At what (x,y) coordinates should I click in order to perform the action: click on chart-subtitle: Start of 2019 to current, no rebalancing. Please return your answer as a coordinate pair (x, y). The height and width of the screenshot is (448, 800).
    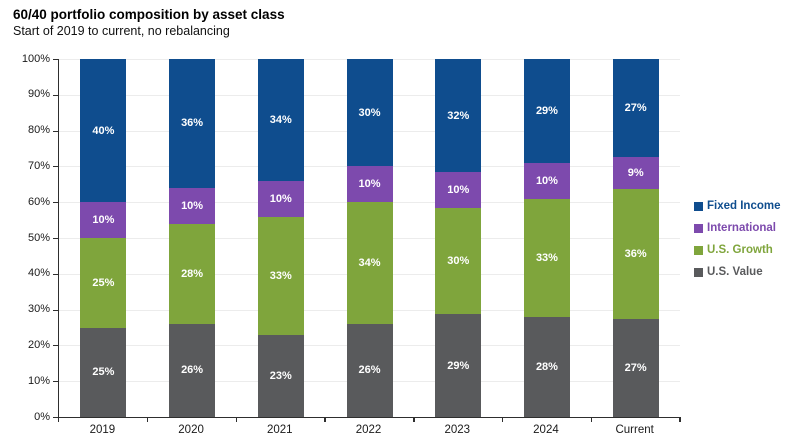
    Looking at the image, I should click on (121, 31).